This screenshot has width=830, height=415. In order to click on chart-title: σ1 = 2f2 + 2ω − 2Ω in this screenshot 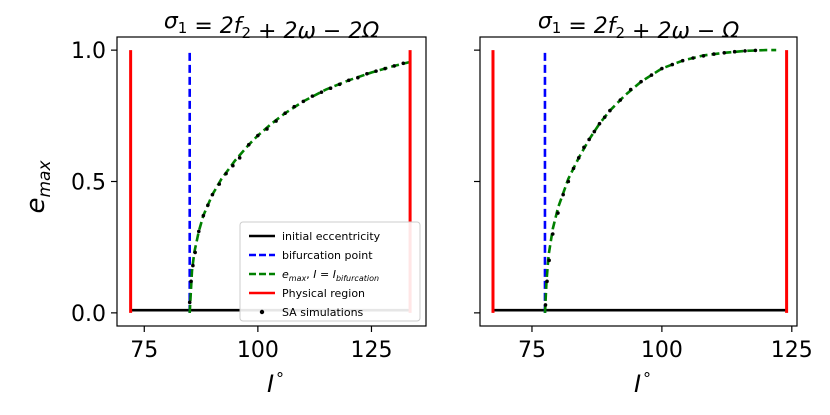, I will do `click(271, 26)`.